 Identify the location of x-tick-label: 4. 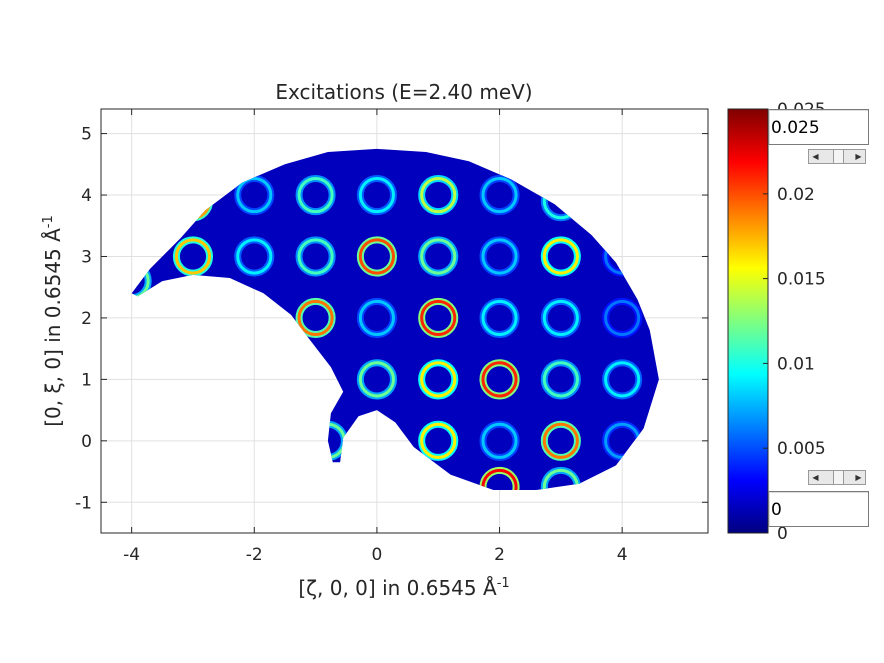
(622, 555).